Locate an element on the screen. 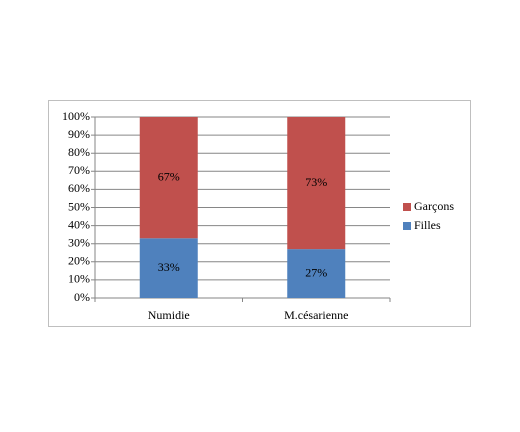 The width and height of the screenshot is (520, 432). value-label: 67% is located at coordinates (169, 176).